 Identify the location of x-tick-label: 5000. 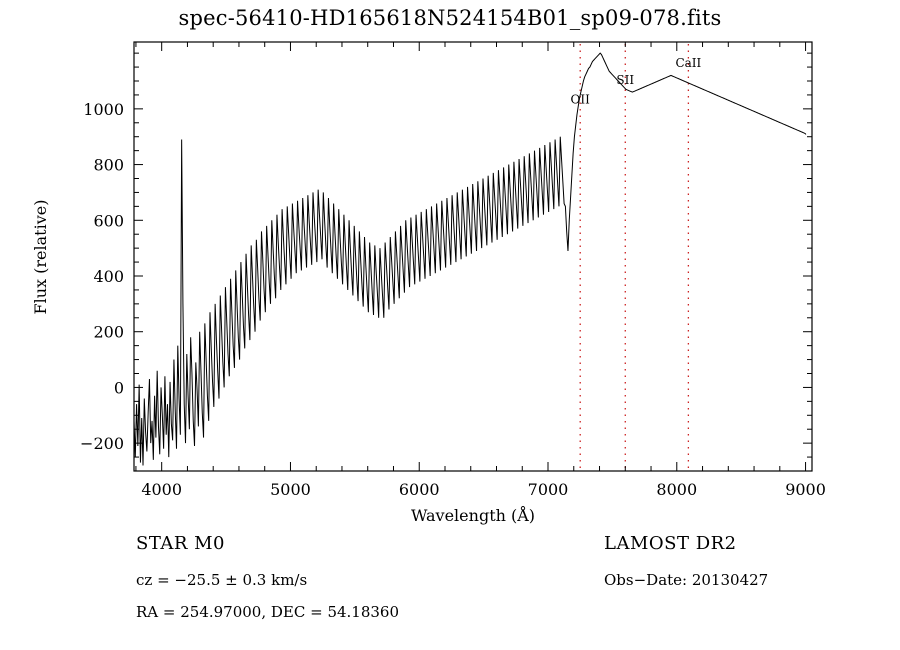
(290, 489).